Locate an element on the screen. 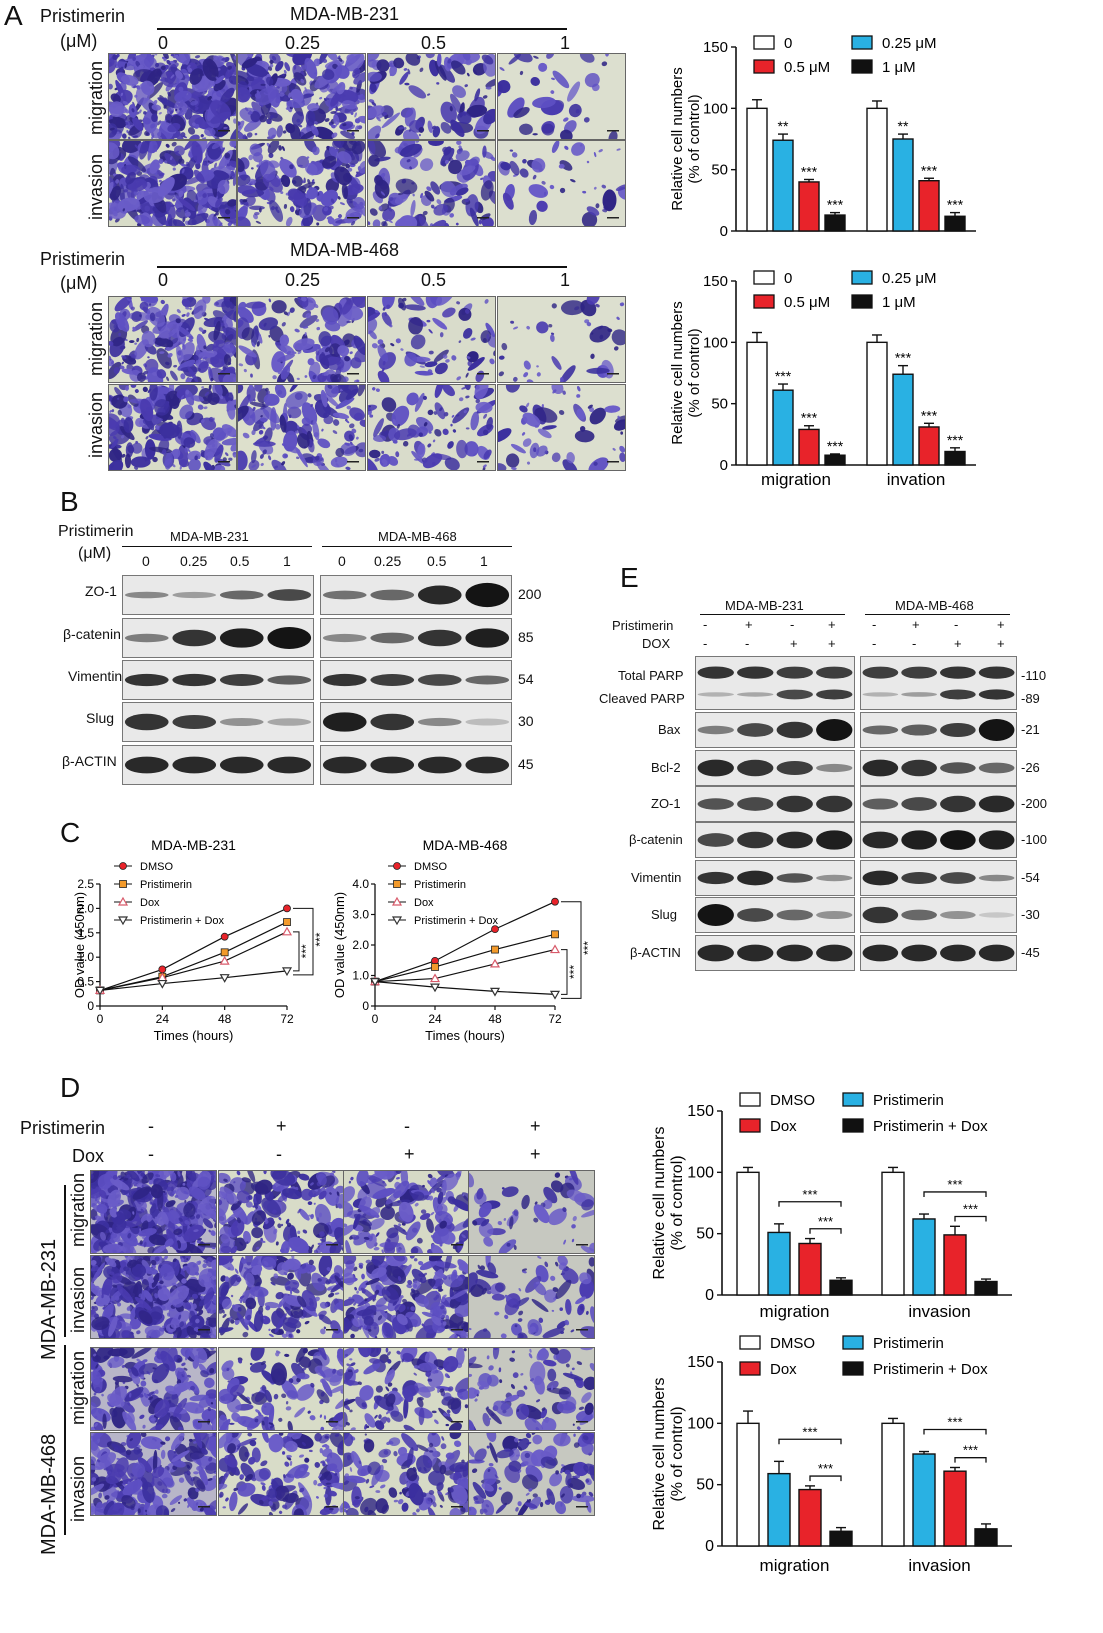 The image size is (1103, 1633). A-468-sig-0-1: *** is located at coordinates (783, 376).